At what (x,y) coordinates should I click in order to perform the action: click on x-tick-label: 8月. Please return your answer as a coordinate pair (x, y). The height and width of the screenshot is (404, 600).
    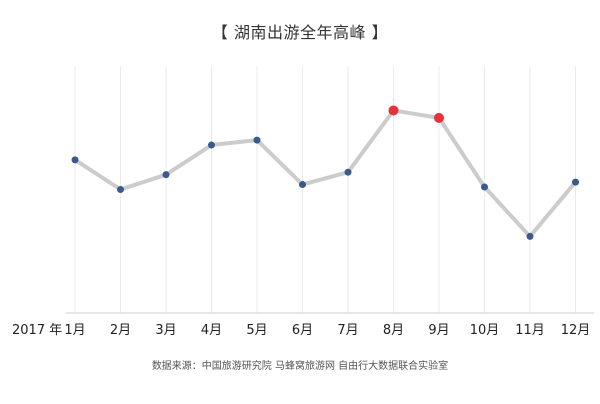
    Looking at the image, I should click on (393, 330).